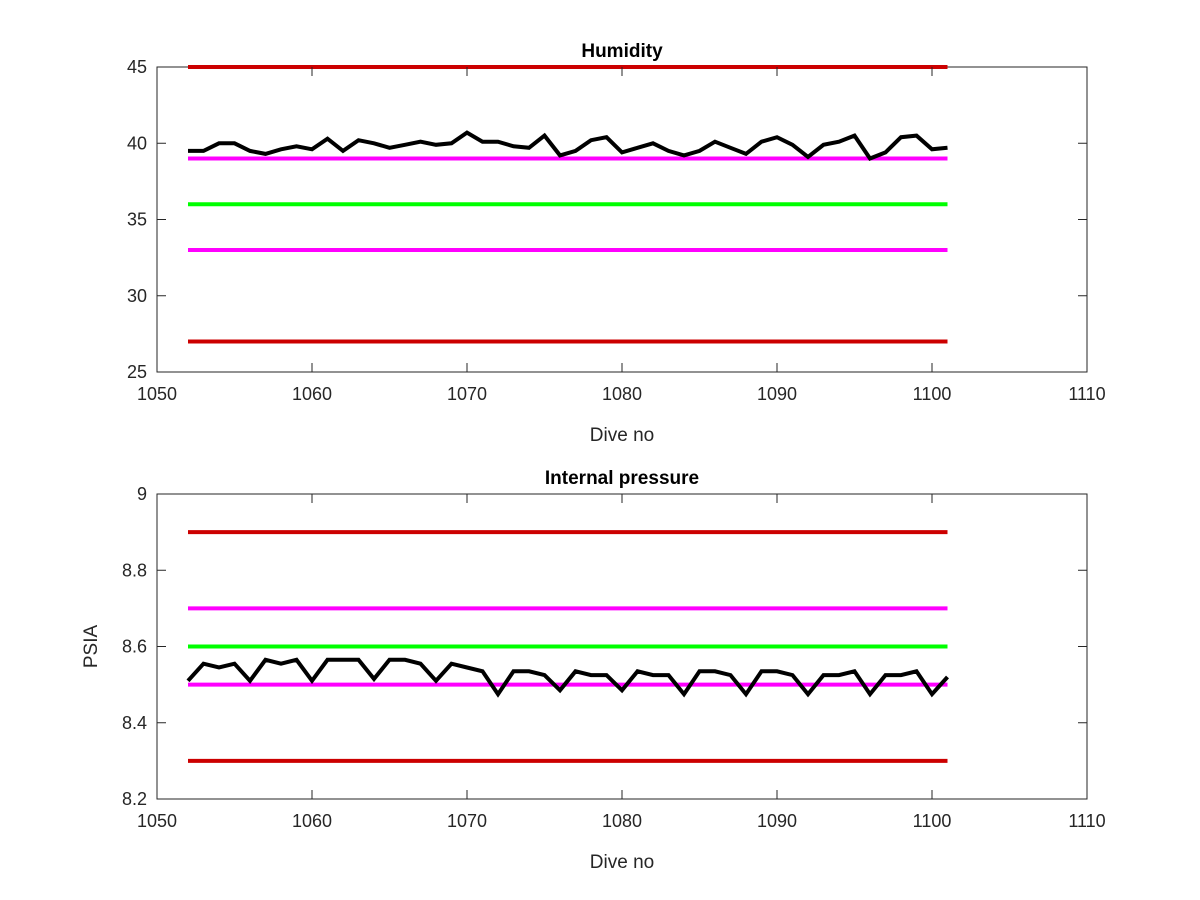 Image resolution: width=1200 pixels, height=900 pixels. I want to click on pressure-title: Internal pressure, so click(622, 478).